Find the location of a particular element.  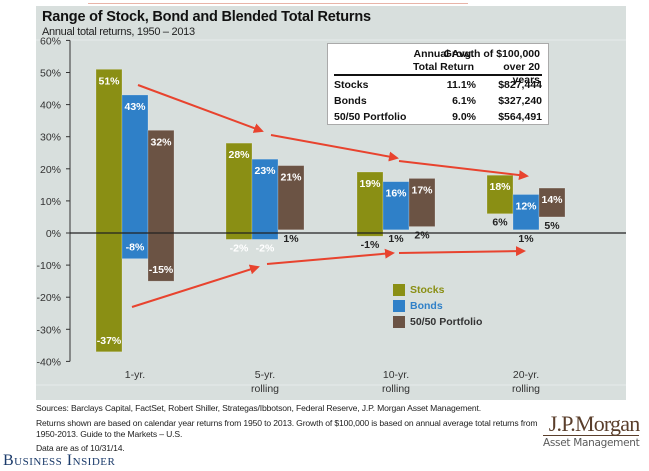

row-growth: $827,444 is located at coordinates (520, 85).